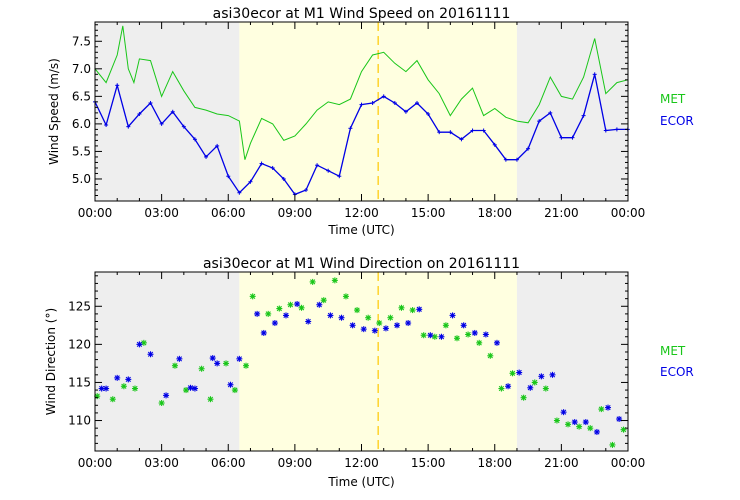 This screenshot has height=500, width=740. Describe the element at coordinates (54, 111) in the screenshot. I see `y-axis-label: Wind Speed (m/s)` at that location.